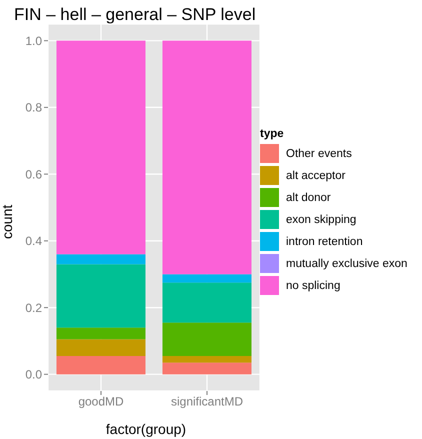 Image resolution: width=422 pixels, height=439 pixels. What do you see at coordinates (321, 220) in the screenshot?
I see `legend-label: exon skipping` at bounding box center [321, 220].